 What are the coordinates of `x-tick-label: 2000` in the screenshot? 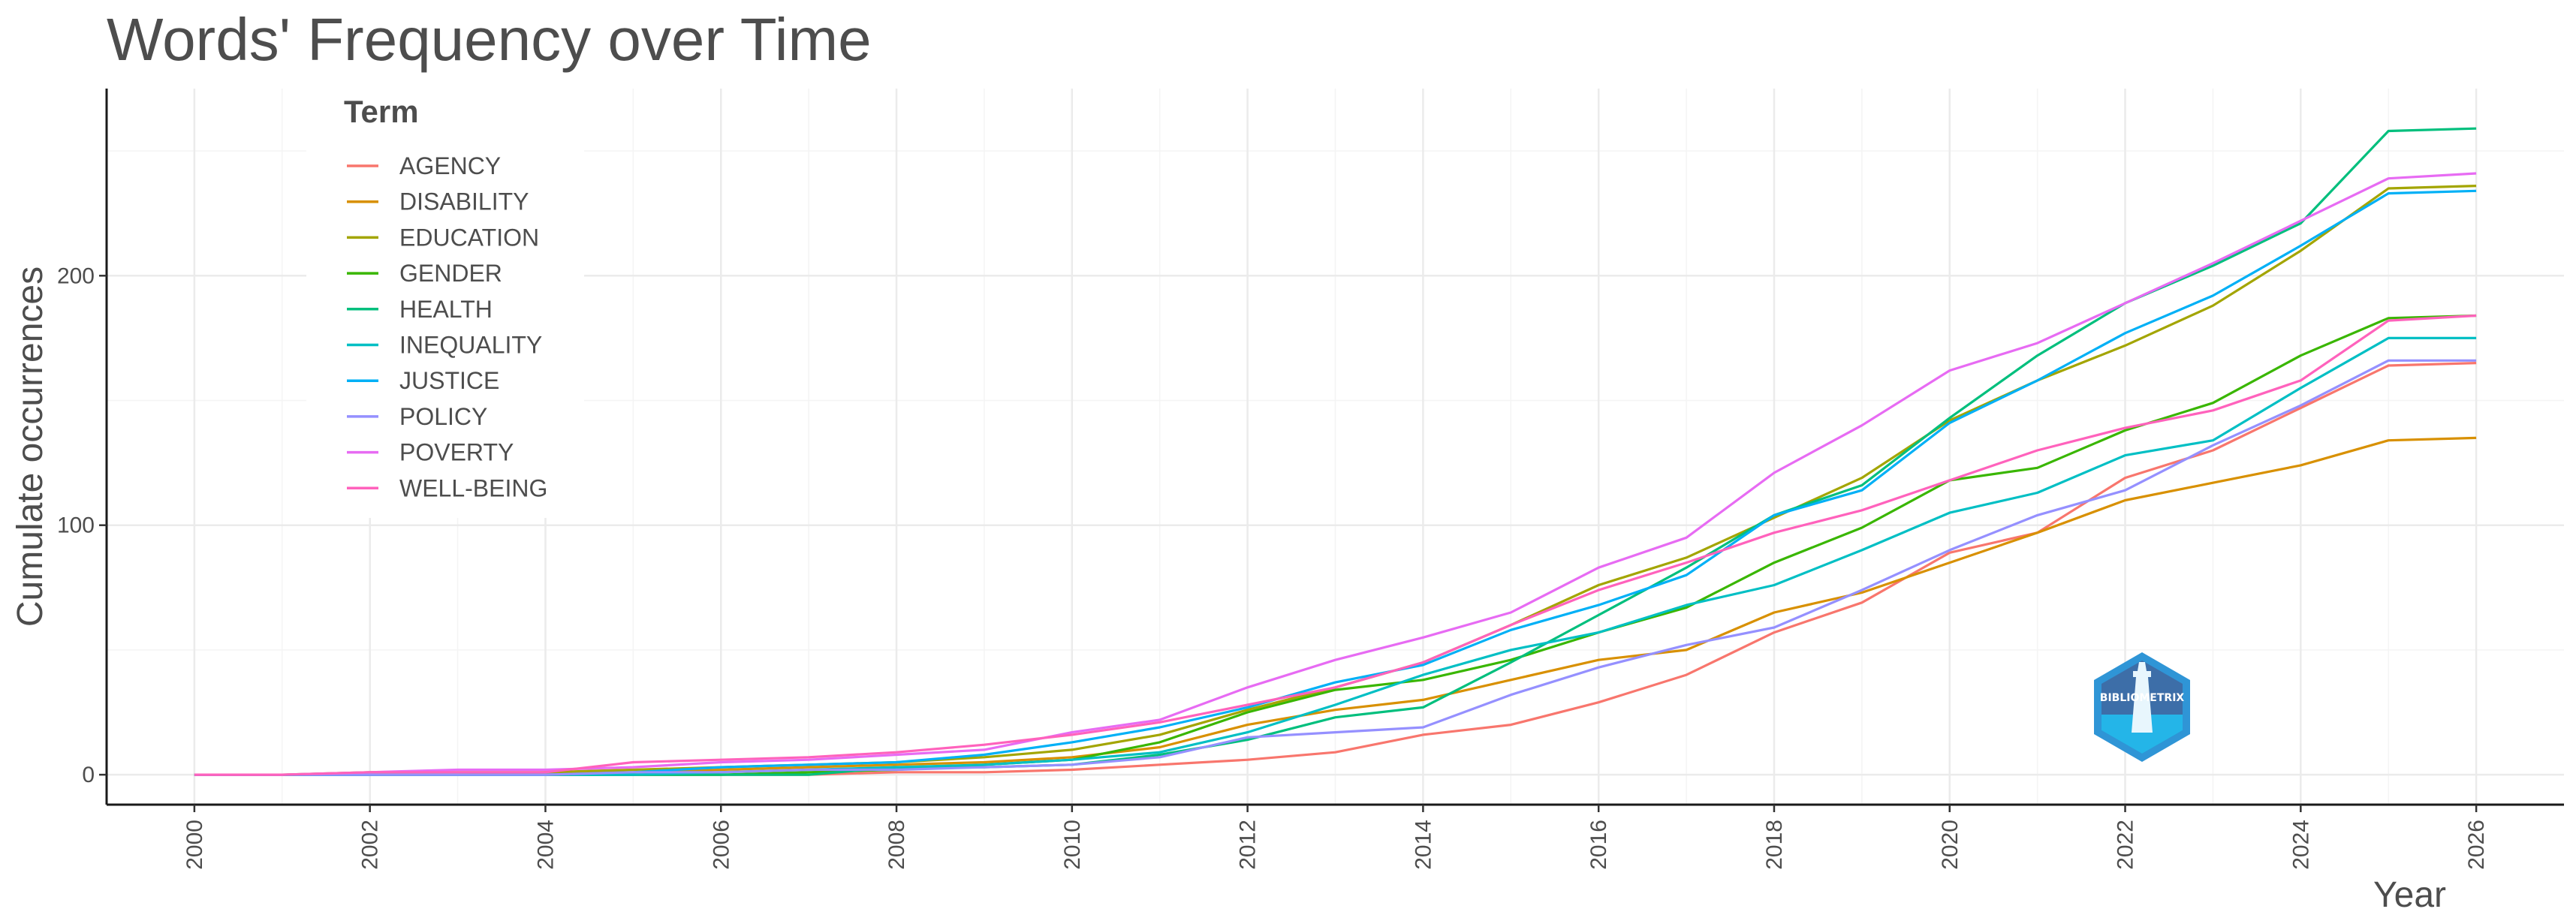 It's located at (194, 845).